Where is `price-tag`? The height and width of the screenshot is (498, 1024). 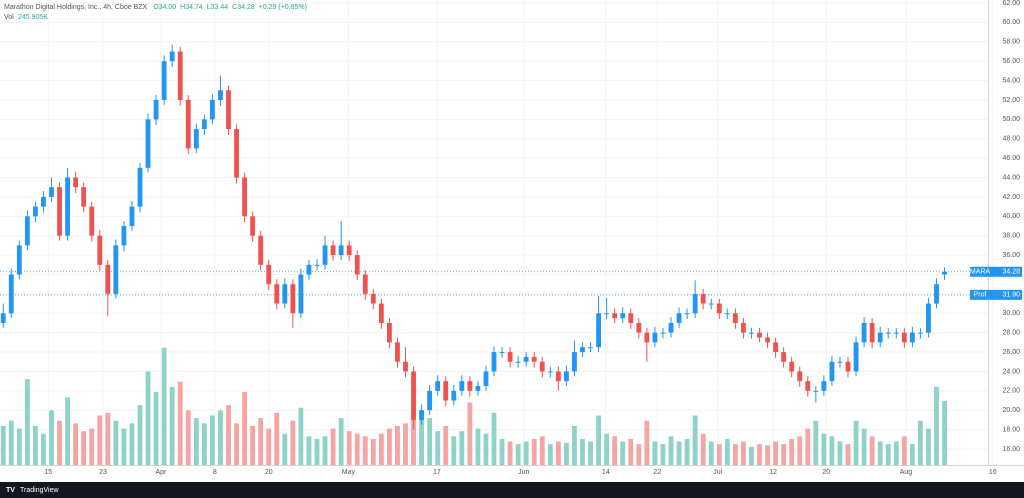 price-tag is located at coordinates (1006, 294).